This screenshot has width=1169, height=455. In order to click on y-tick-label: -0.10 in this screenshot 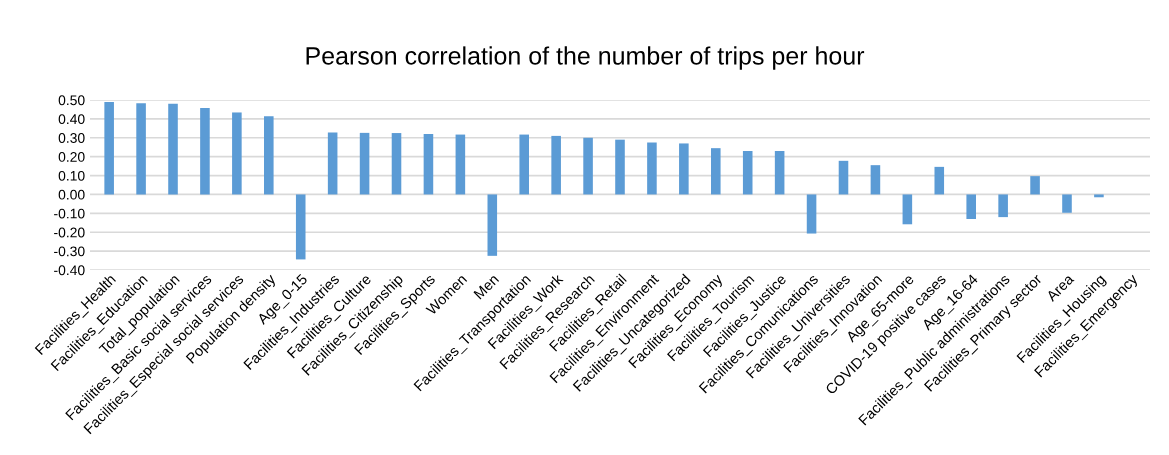, I will do `click(69, 213)`.